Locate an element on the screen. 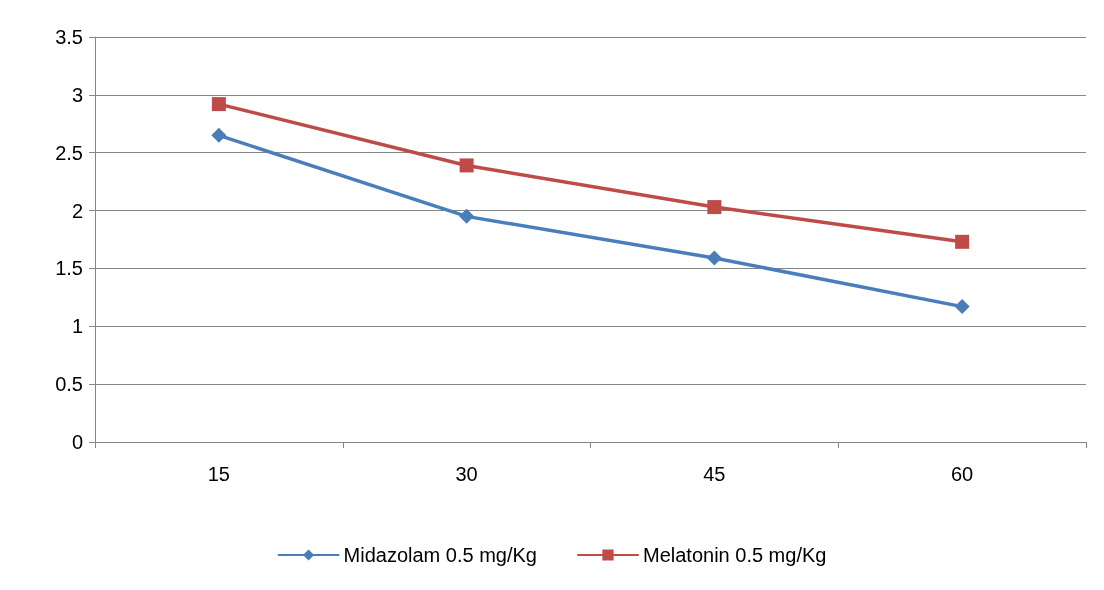 Image resolution: width=1104 pixels, height=590 pixels. x-tick-label: 45 is located at coordinates (714, 474).